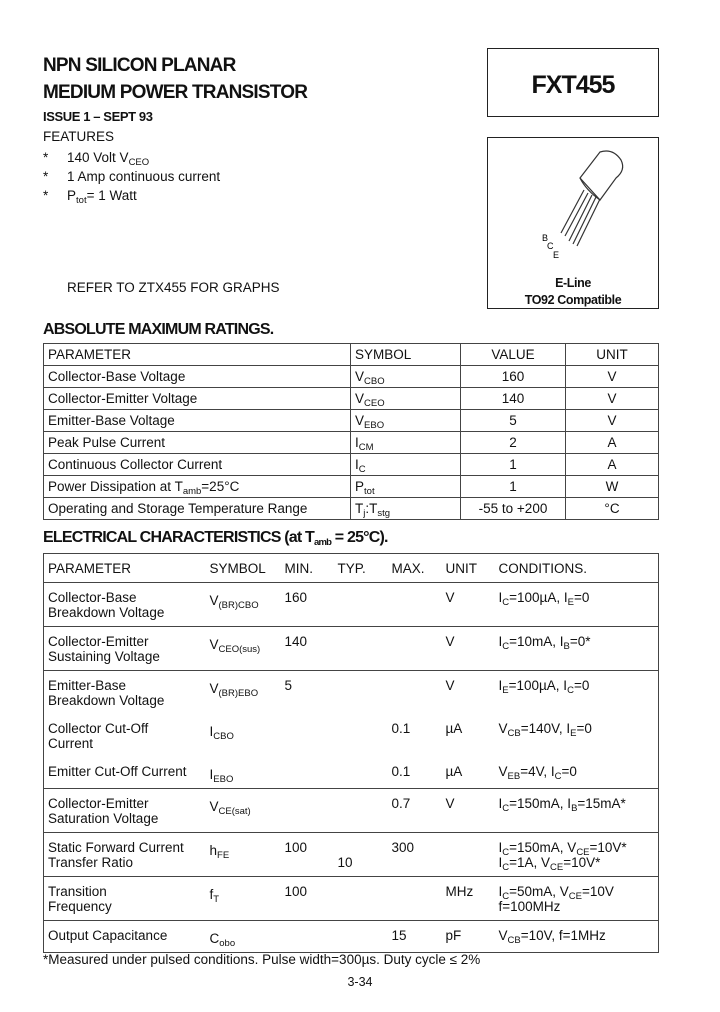 This screenshot has width=720, height=1012. I want to click on text-run: =1A, V, so click(530, 862).